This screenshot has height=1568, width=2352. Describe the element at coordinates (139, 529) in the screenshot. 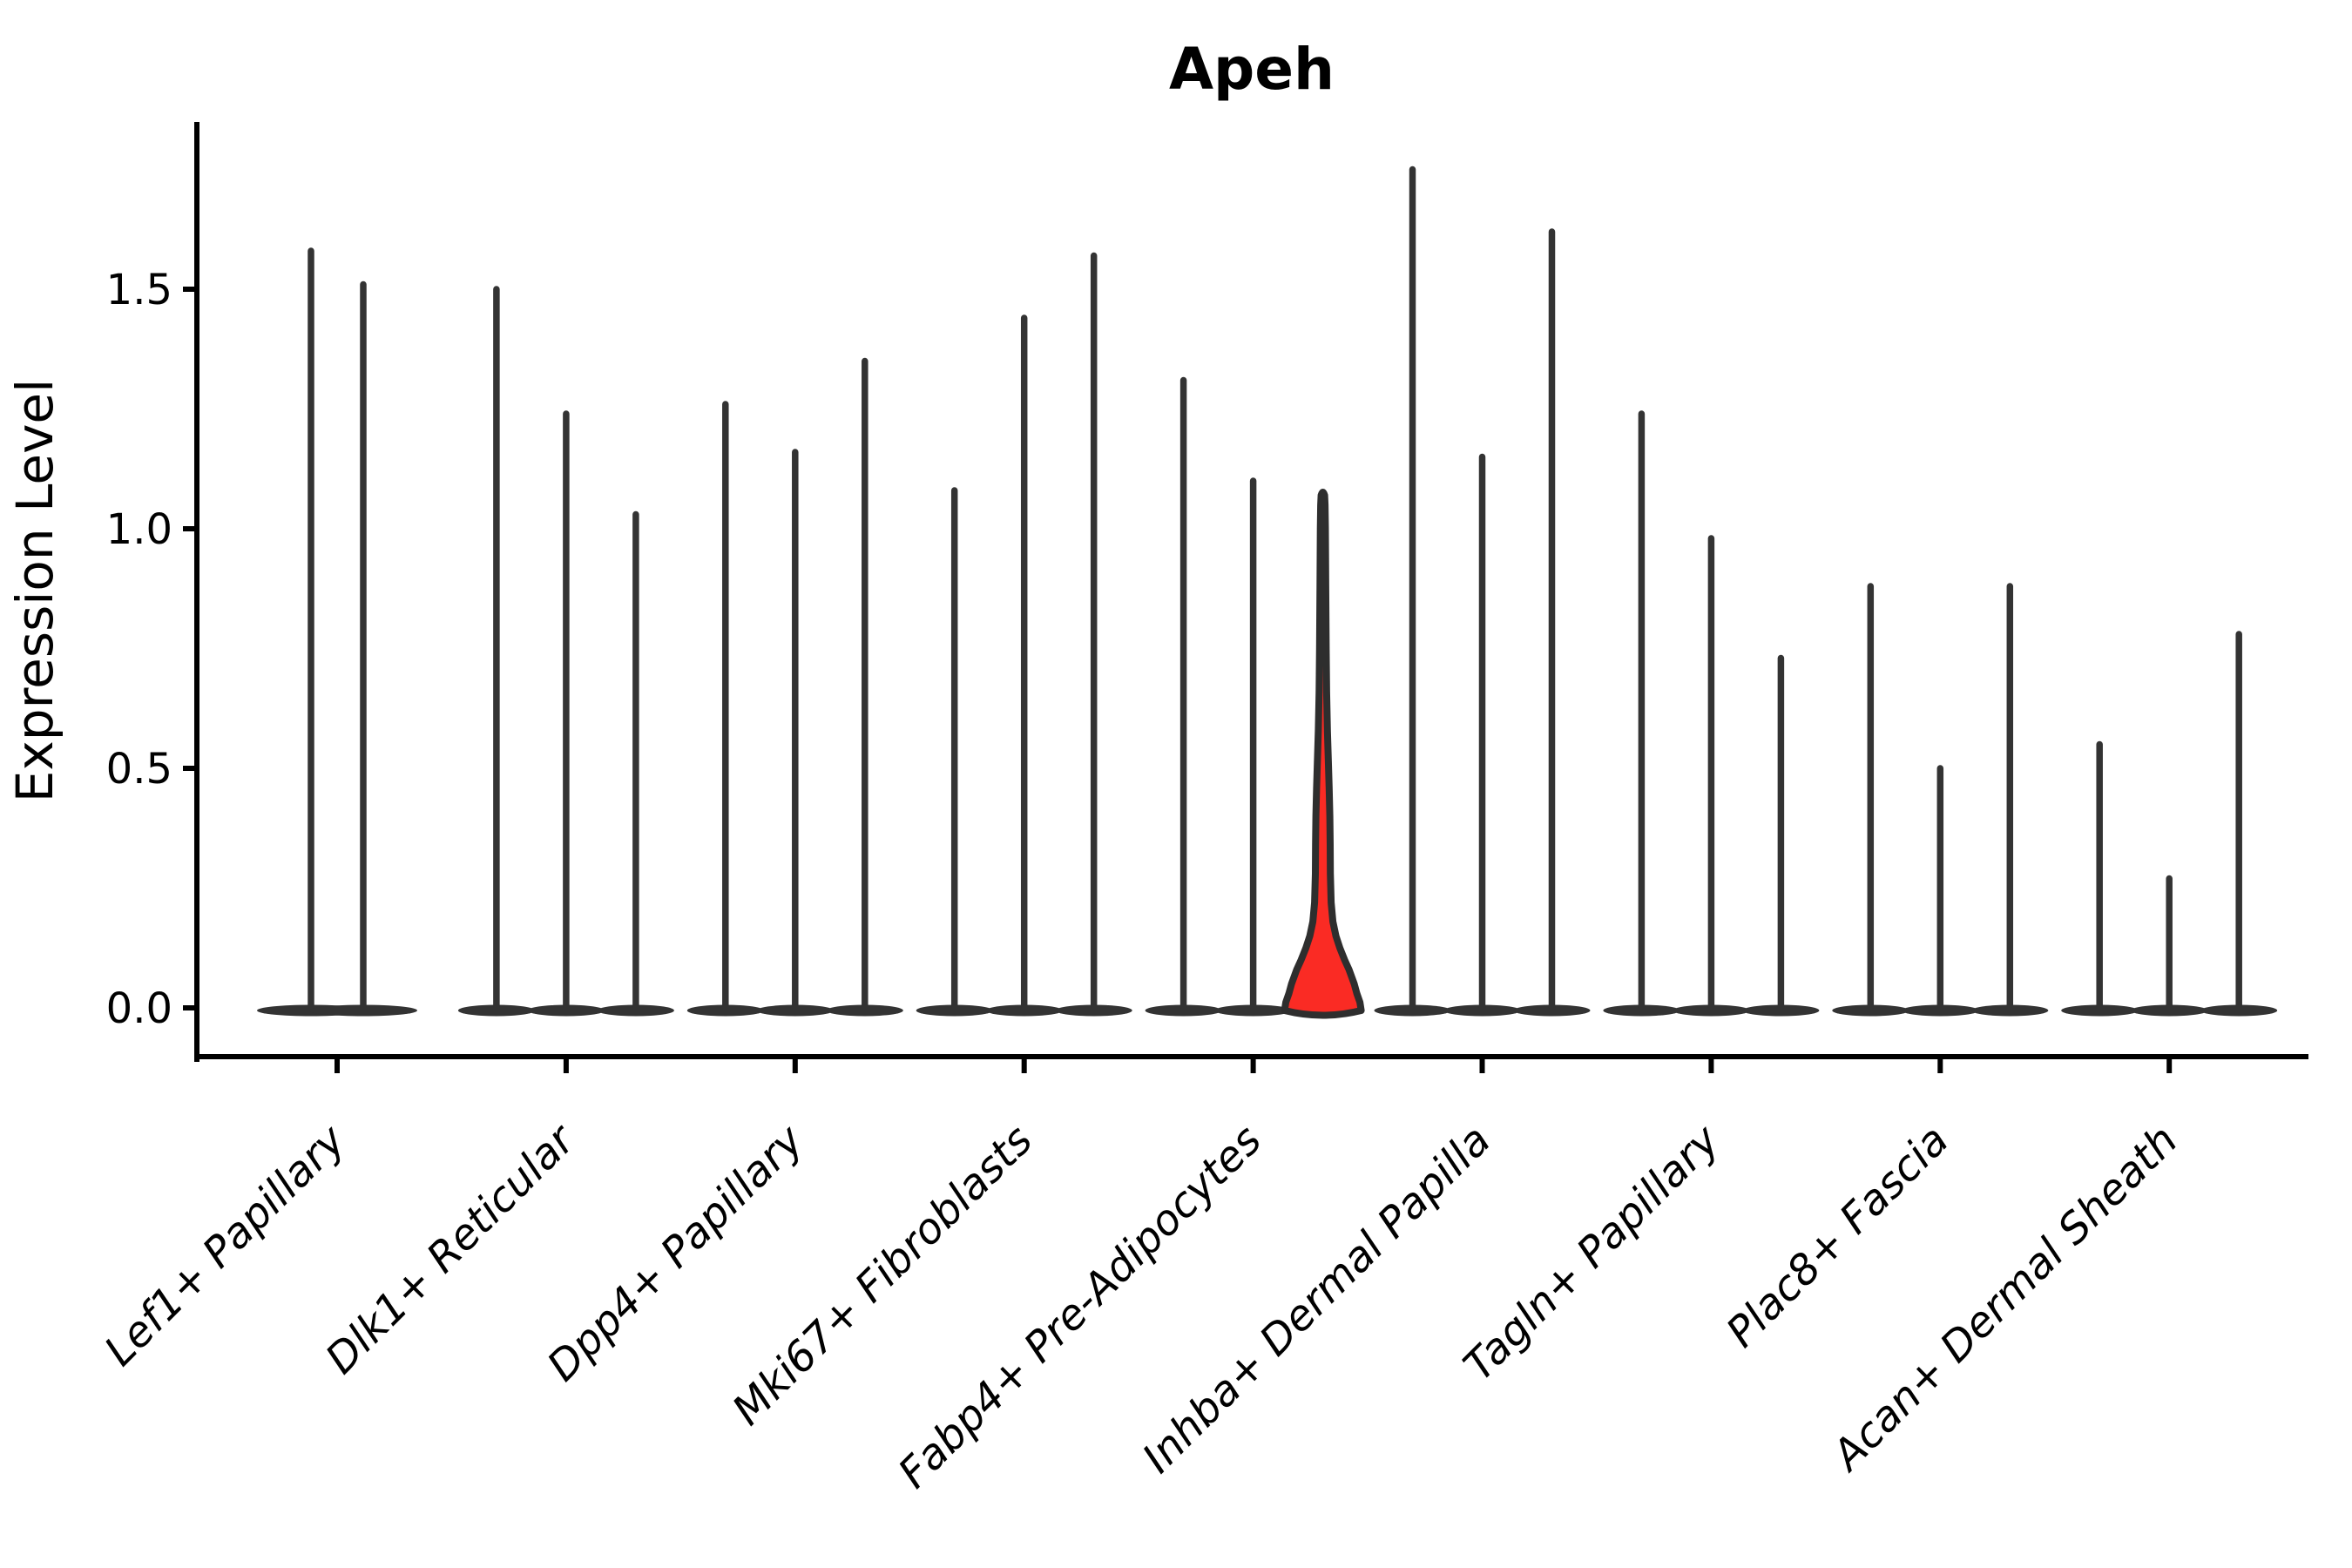

I see `y-tick-label: 1.0` at that location.